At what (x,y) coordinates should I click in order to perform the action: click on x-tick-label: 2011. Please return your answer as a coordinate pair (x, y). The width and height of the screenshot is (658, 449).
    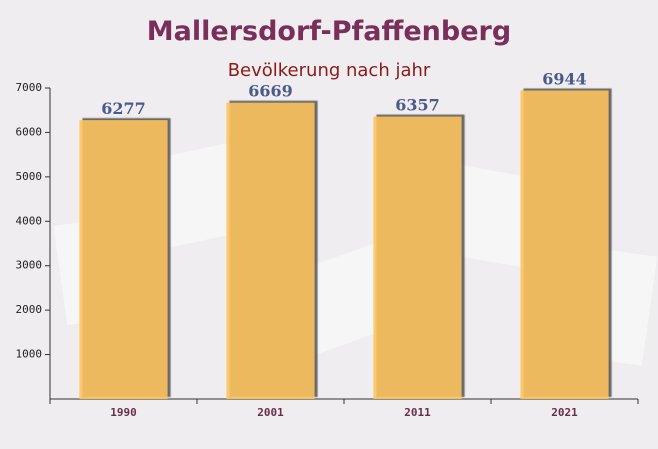
    Looking at the image, I should click on (417, 412).